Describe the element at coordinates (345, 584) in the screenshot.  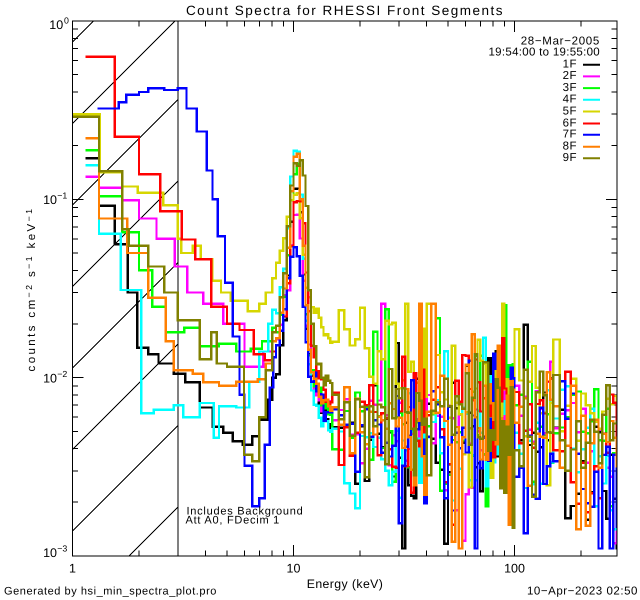
I see `svg-text: Energy (keV)` at that location.